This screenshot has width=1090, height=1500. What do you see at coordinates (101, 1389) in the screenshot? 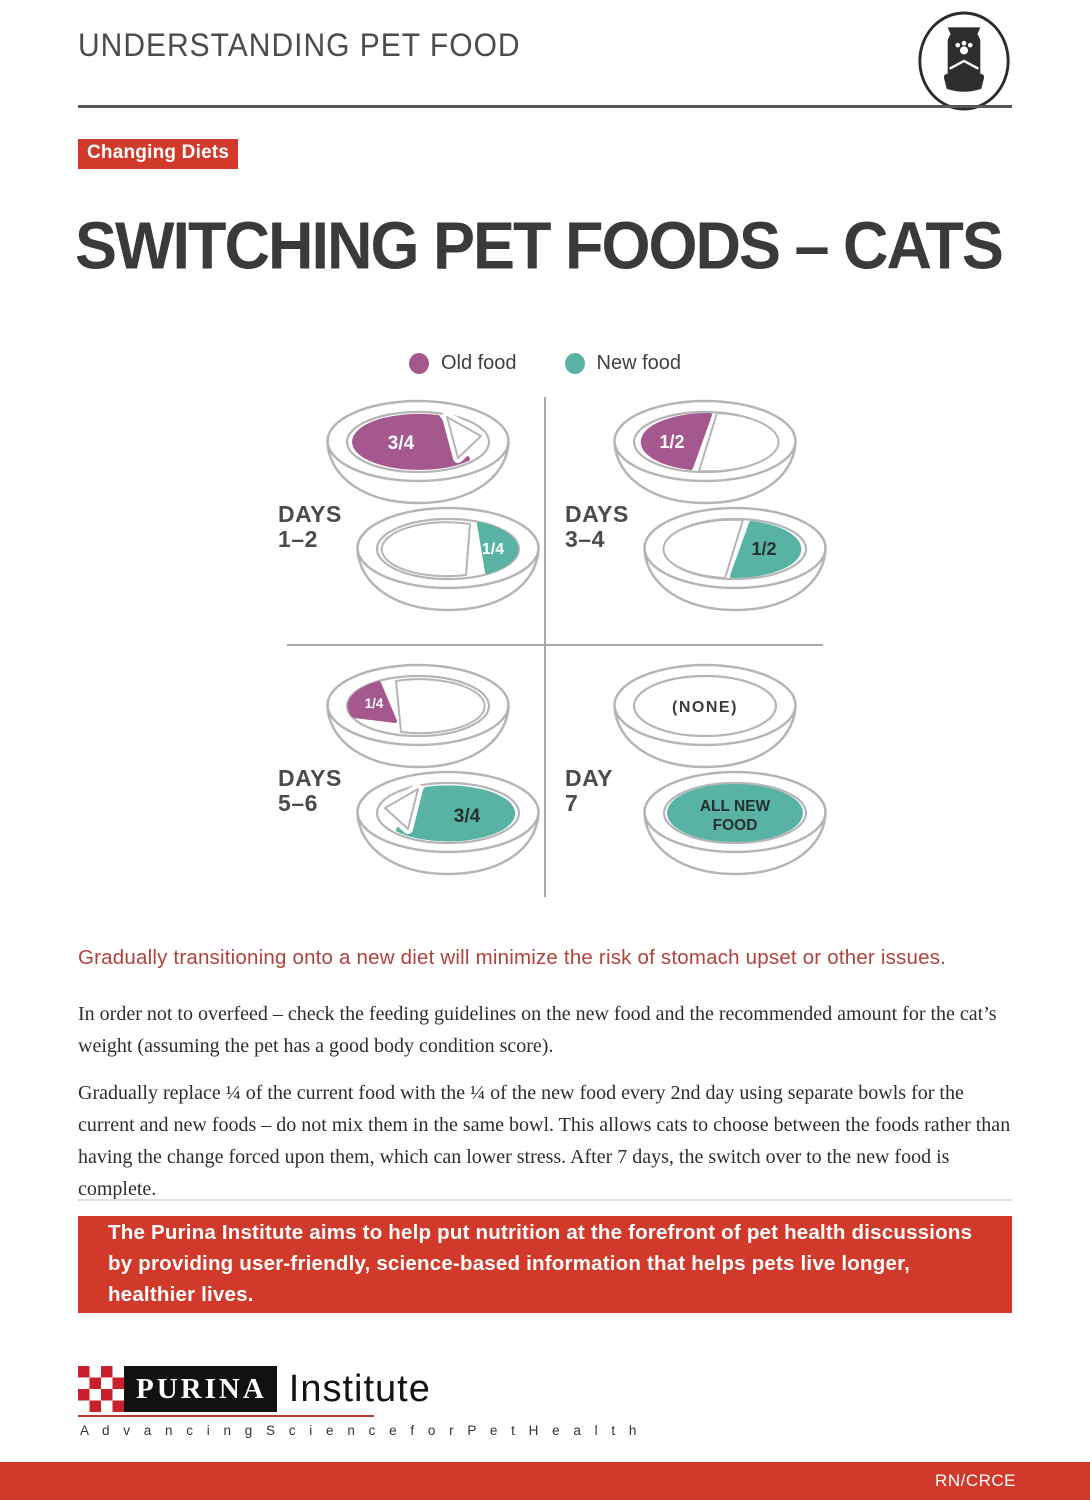
I see `purina-checkerboard-icon` at bounding box center [101, 1389].